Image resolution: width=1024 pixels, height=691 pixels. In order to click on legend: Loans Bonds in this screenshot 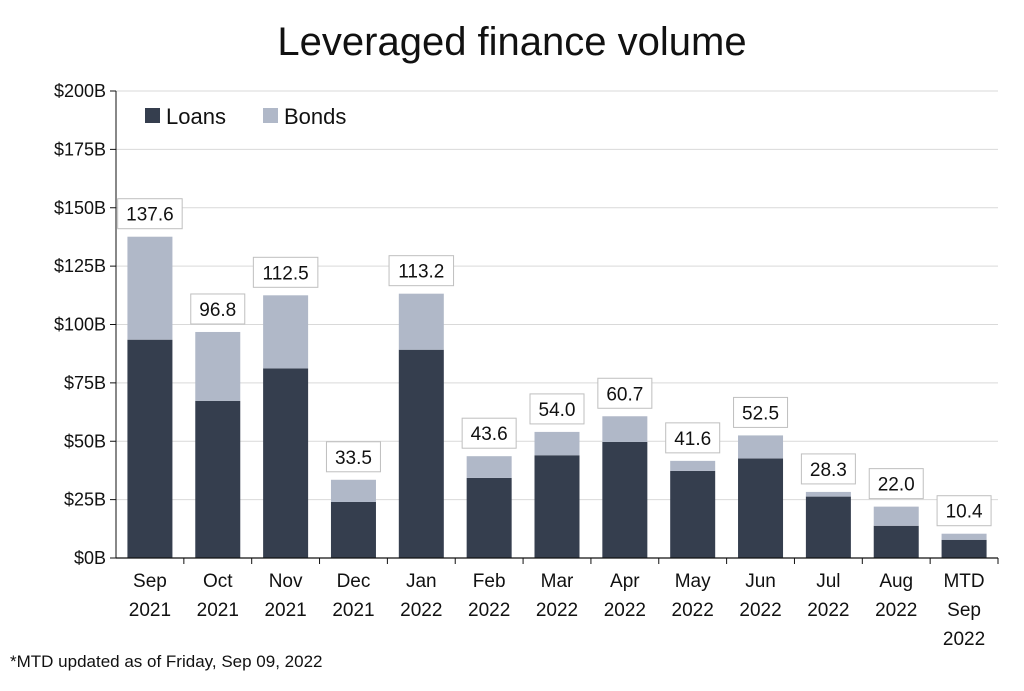, I will do `click(245, 116)`.